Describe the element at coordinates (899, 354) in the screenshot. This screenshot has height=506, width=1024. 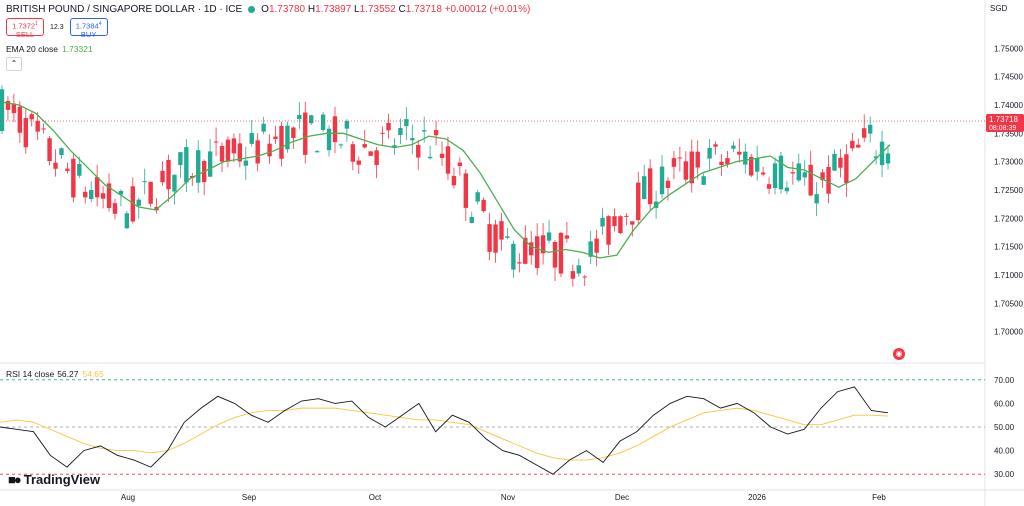
I see `alert-icon: ◉` at that location.